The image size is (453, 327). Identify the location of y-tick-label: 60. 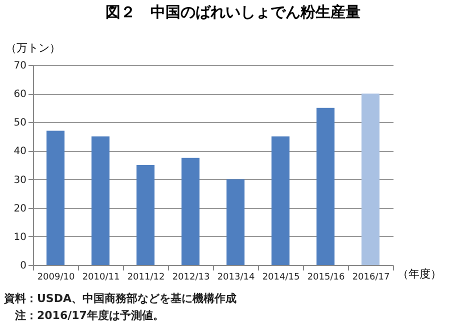
(20, 94).